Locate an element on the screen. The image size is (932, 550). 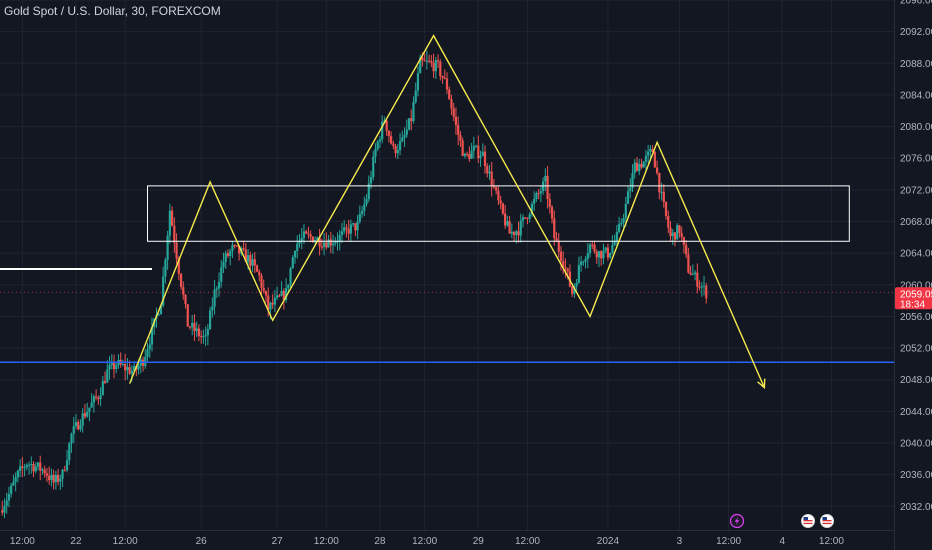
time-tick-label: 27 is located at coordinates (278, 541).